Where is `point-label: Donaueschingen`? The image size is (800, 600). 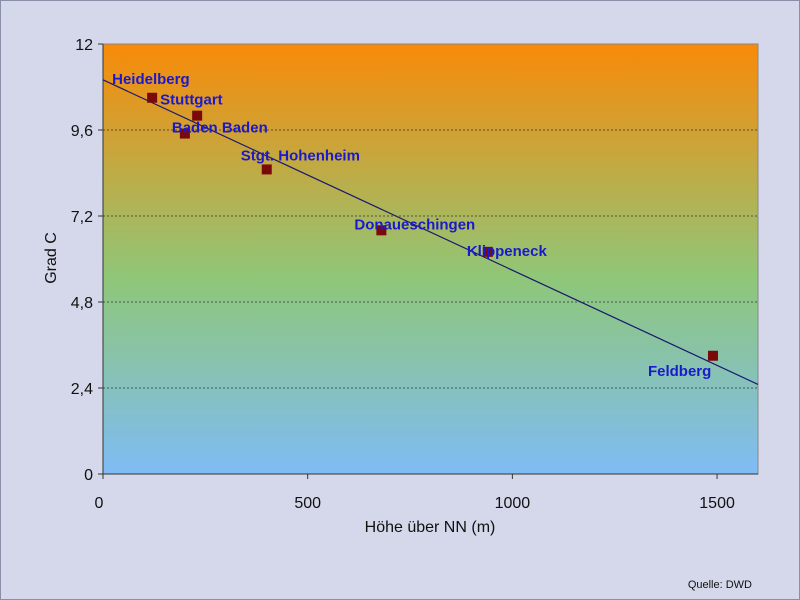
point-label: Donaueschingen is located at coordinates (414, 224).